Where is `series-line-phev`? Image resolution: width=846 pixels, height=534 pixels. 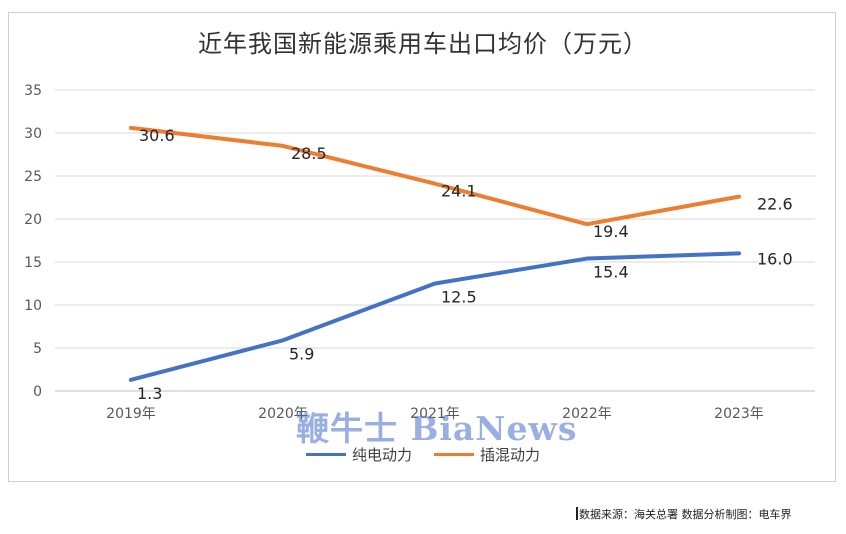 series-line-phev is located at coordinates (435, 176).